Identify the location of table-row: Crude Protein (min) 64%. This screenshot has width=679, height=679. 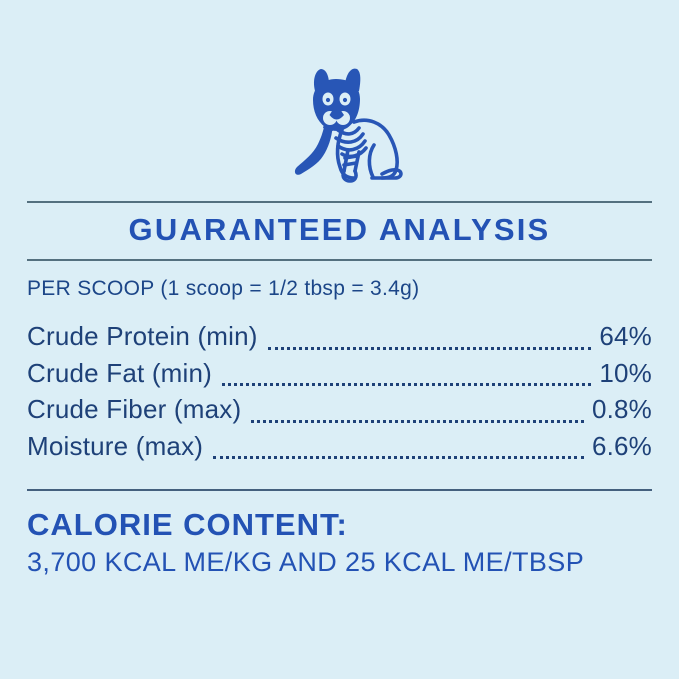
(339, 339).